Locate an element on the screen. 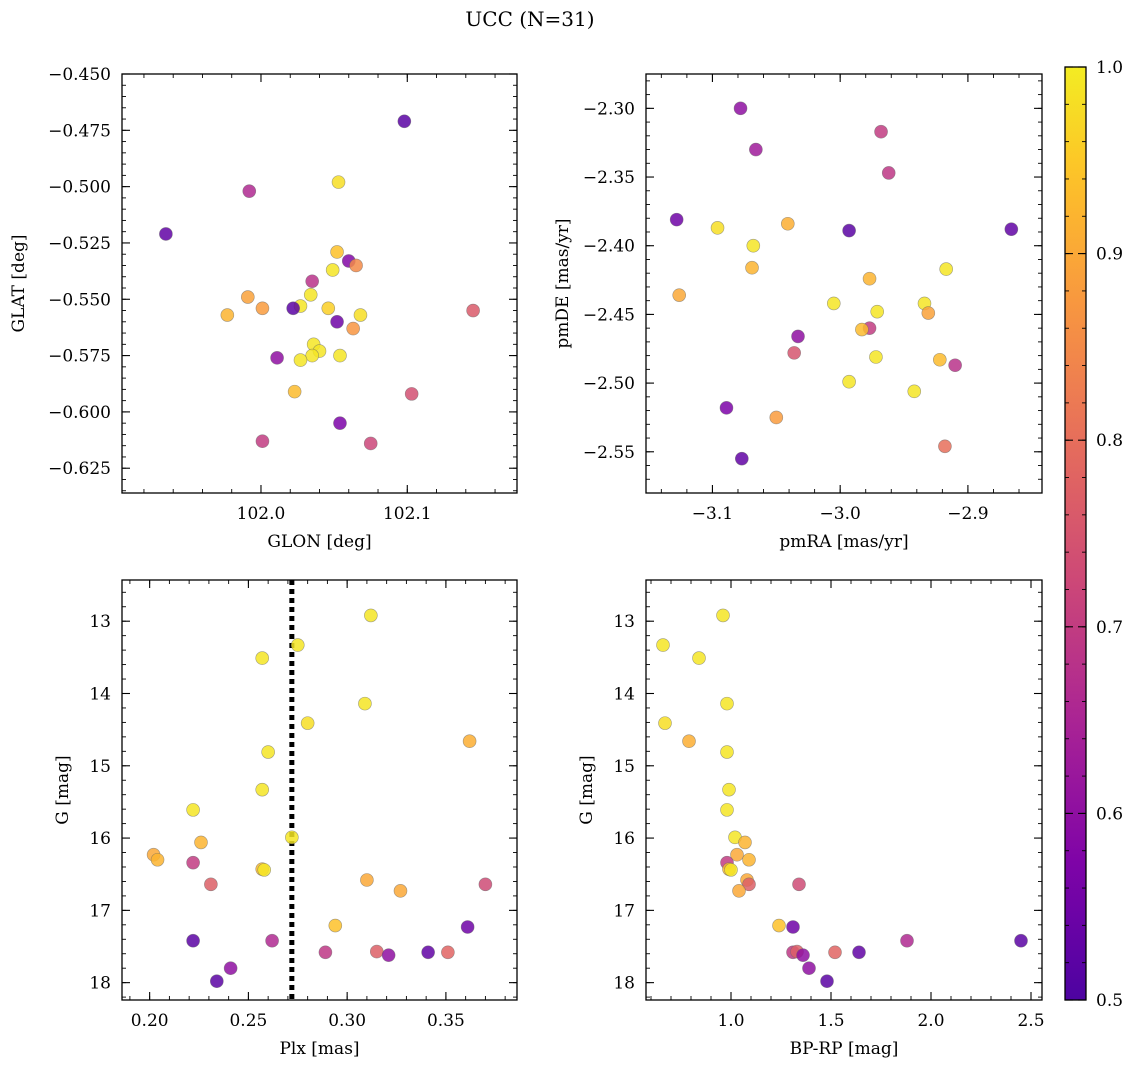 The image size is (1136, 1067). x-tick-label: 0.35 is located at coordinates (446, 1021).